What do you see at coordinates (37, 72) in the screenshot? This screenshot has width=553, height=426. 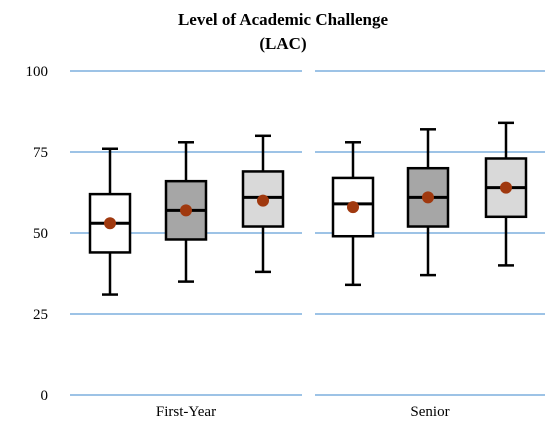 I see `y-tick-label-100: 100` at bounding box center [37, 72].